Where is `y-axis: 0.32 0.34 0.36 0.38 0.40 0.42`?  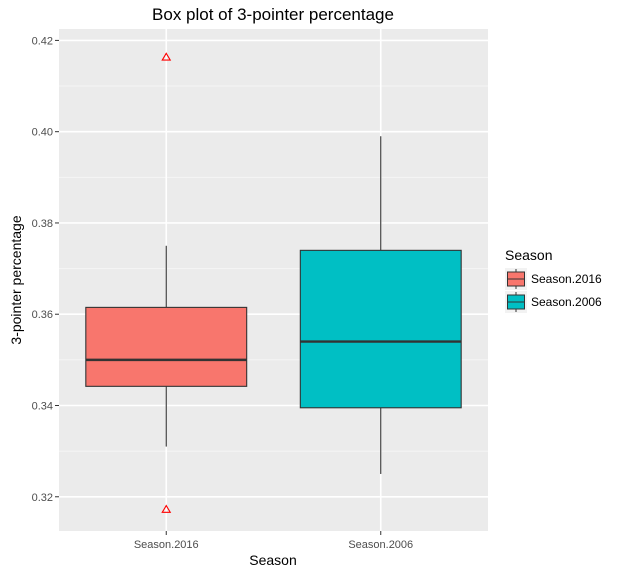
y-axis: 0.32 0.34 0.36 0.38 0.40 0.42 is located at coordinates (45, 269).